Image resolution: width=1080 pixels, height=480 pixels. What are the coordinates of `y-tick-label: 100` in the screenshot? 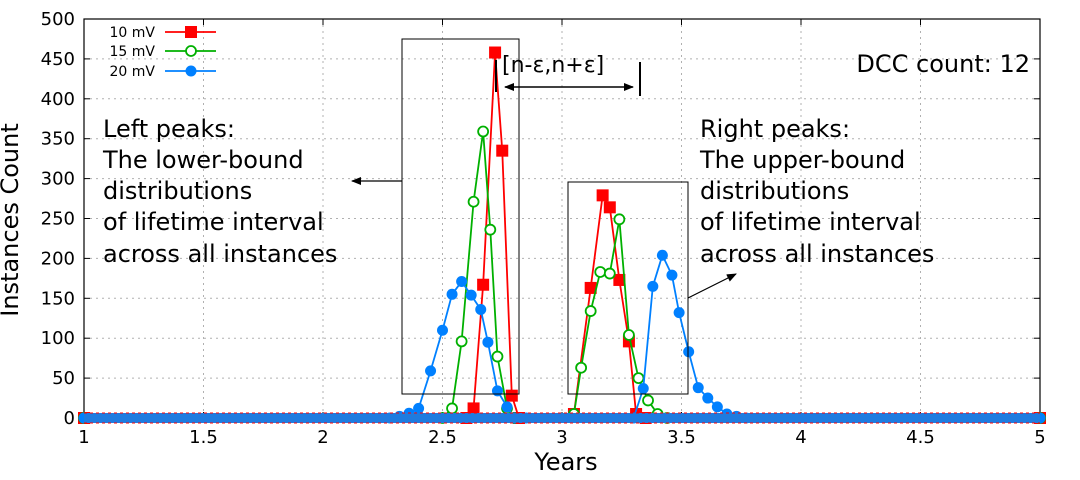 It's located at (58, 338).